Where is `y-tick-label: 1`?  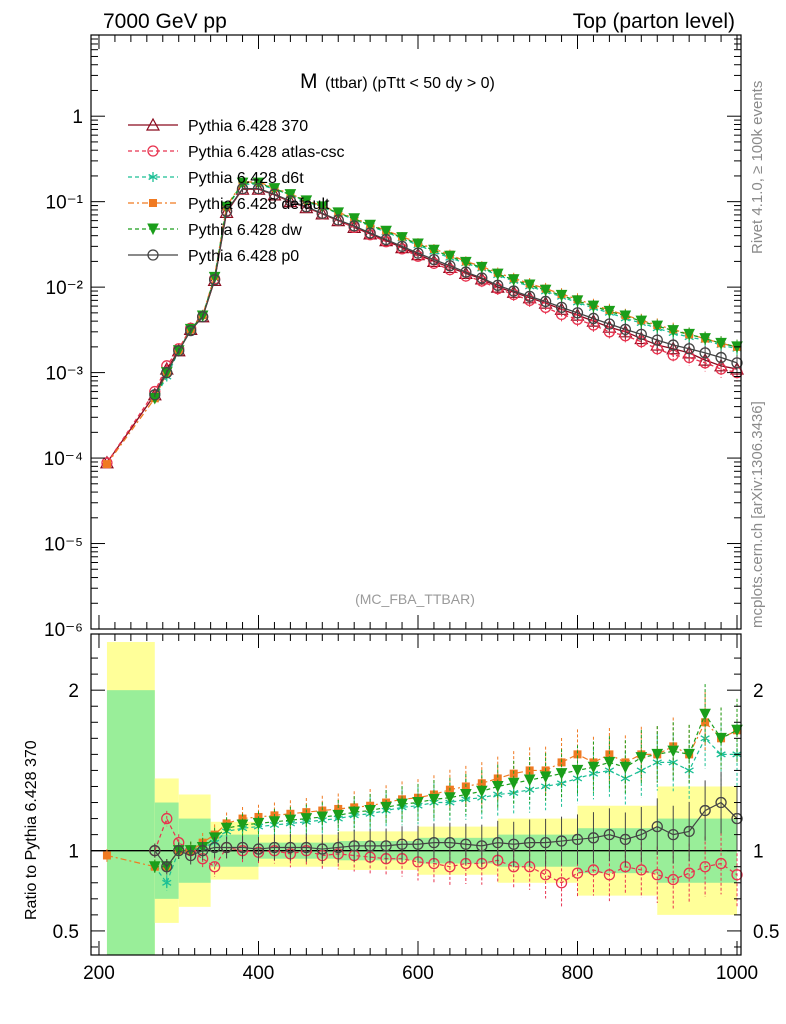 y-tick-label: 1 is located at coordinates (77, 117).